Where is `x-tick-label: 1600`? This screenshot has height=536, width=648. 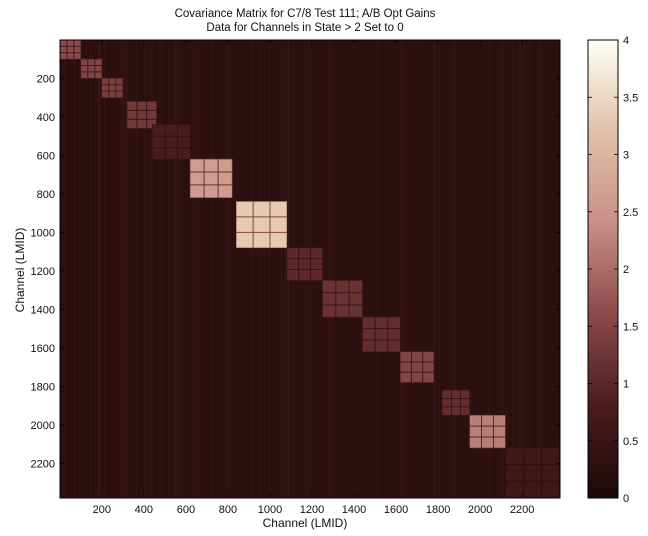 x-tick-label: 1600 is located at coordinates (396, 510).